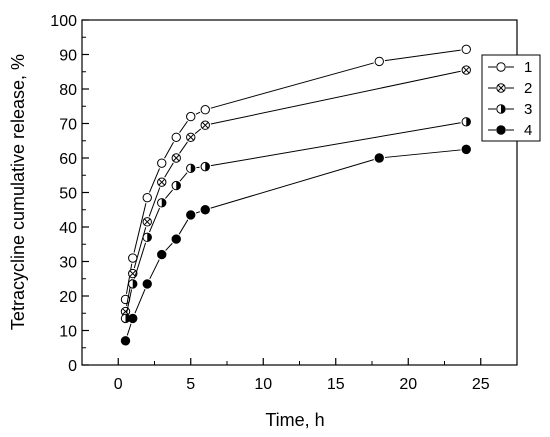 This screenshot has height=437, width=550. Describe the element at coordinates (68, 125) in the screenshot. I see `y-tick-label: 70` at that location.